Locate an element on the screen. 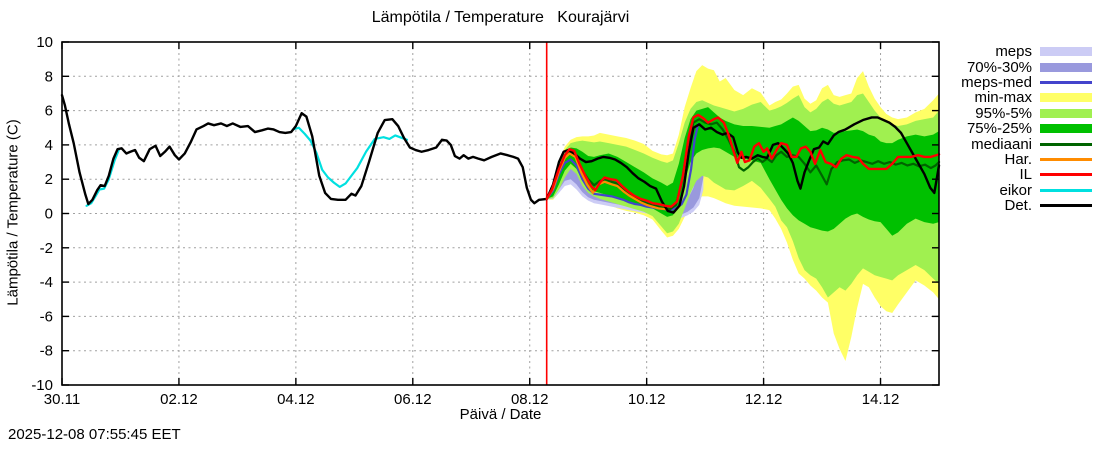 The width and height of the screenshot is (1100, 450). line-mediaani is located at coordinates (743, 164).